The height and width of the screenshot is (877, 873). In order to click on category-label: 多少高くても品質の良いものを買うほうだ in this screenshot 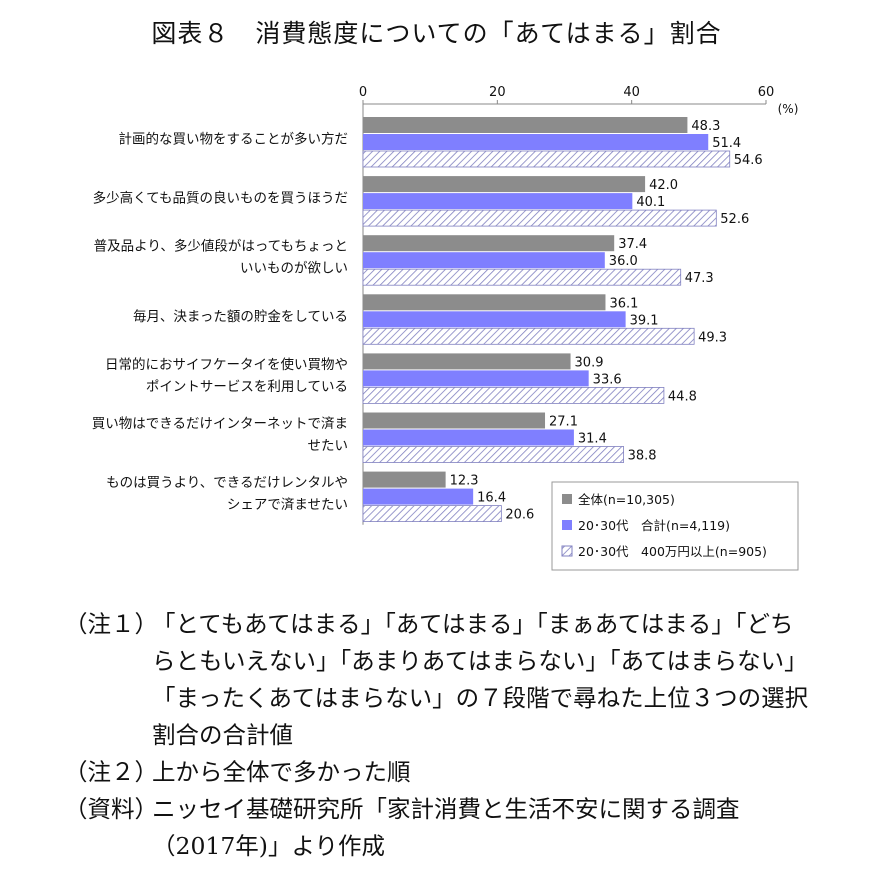, I will do `click(220, 198)`.